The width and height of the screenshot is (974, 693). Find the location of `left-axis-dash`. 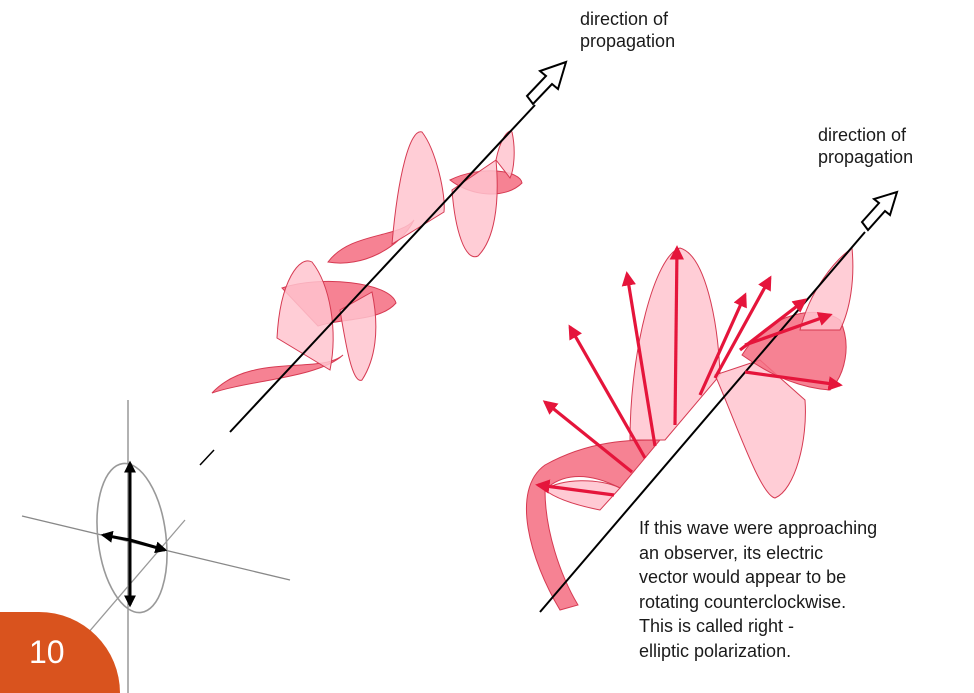

left-axis-dash is located at coordinates (207, 457).